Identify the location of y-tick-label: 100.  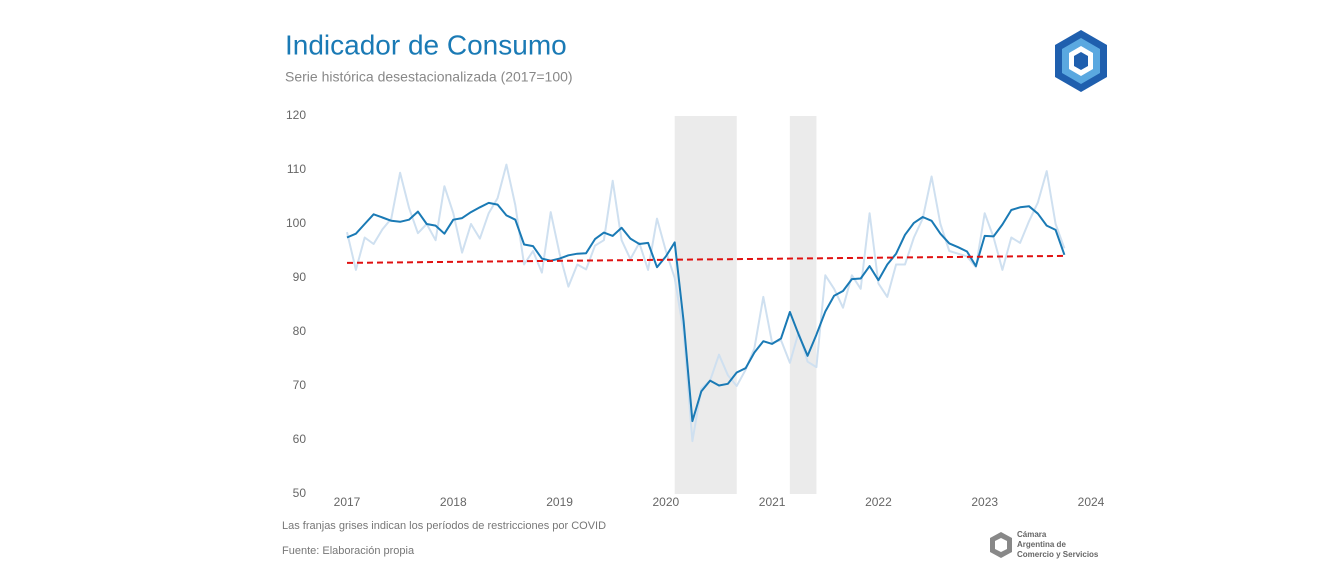
(296, 223).